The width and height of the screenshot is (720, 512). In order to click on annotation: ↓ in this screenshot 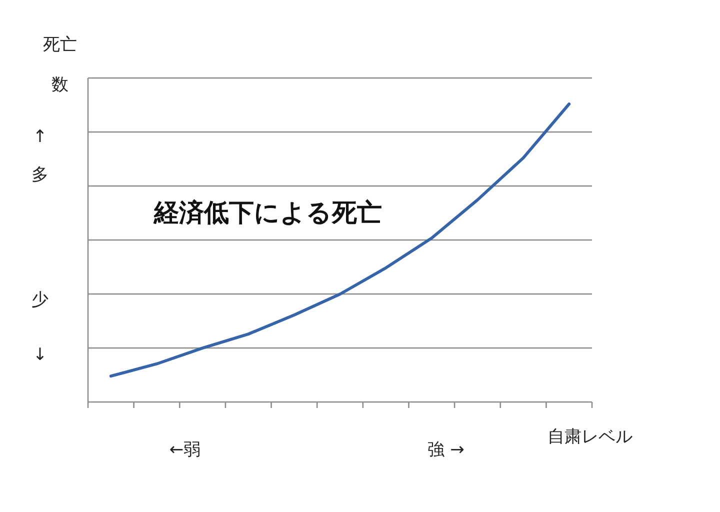, I will do `click(40, 355)`.